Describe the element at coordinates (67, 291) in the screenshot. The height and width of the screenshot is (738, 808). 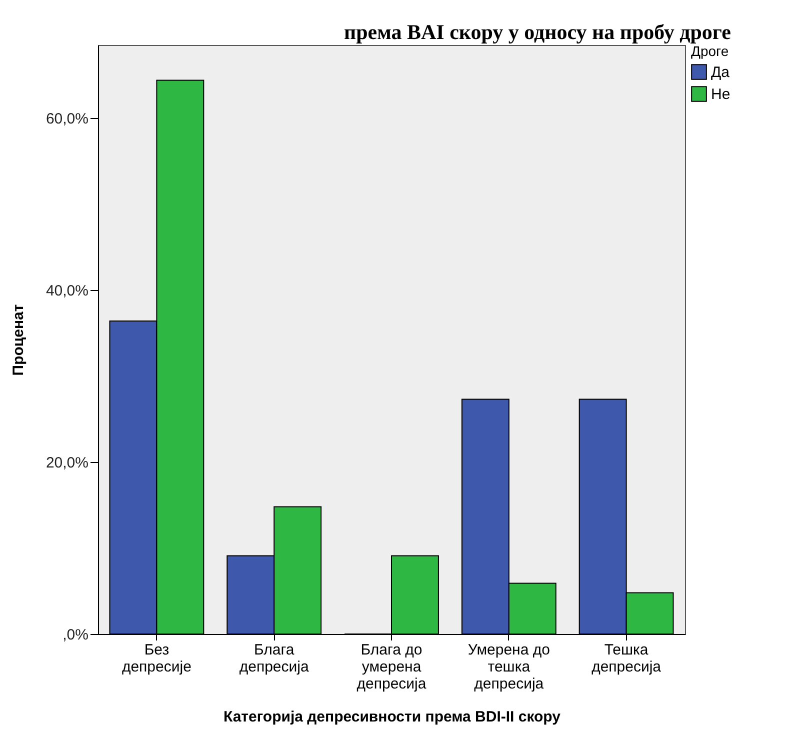
I see `y-tick-label: 40,0%` at that location.